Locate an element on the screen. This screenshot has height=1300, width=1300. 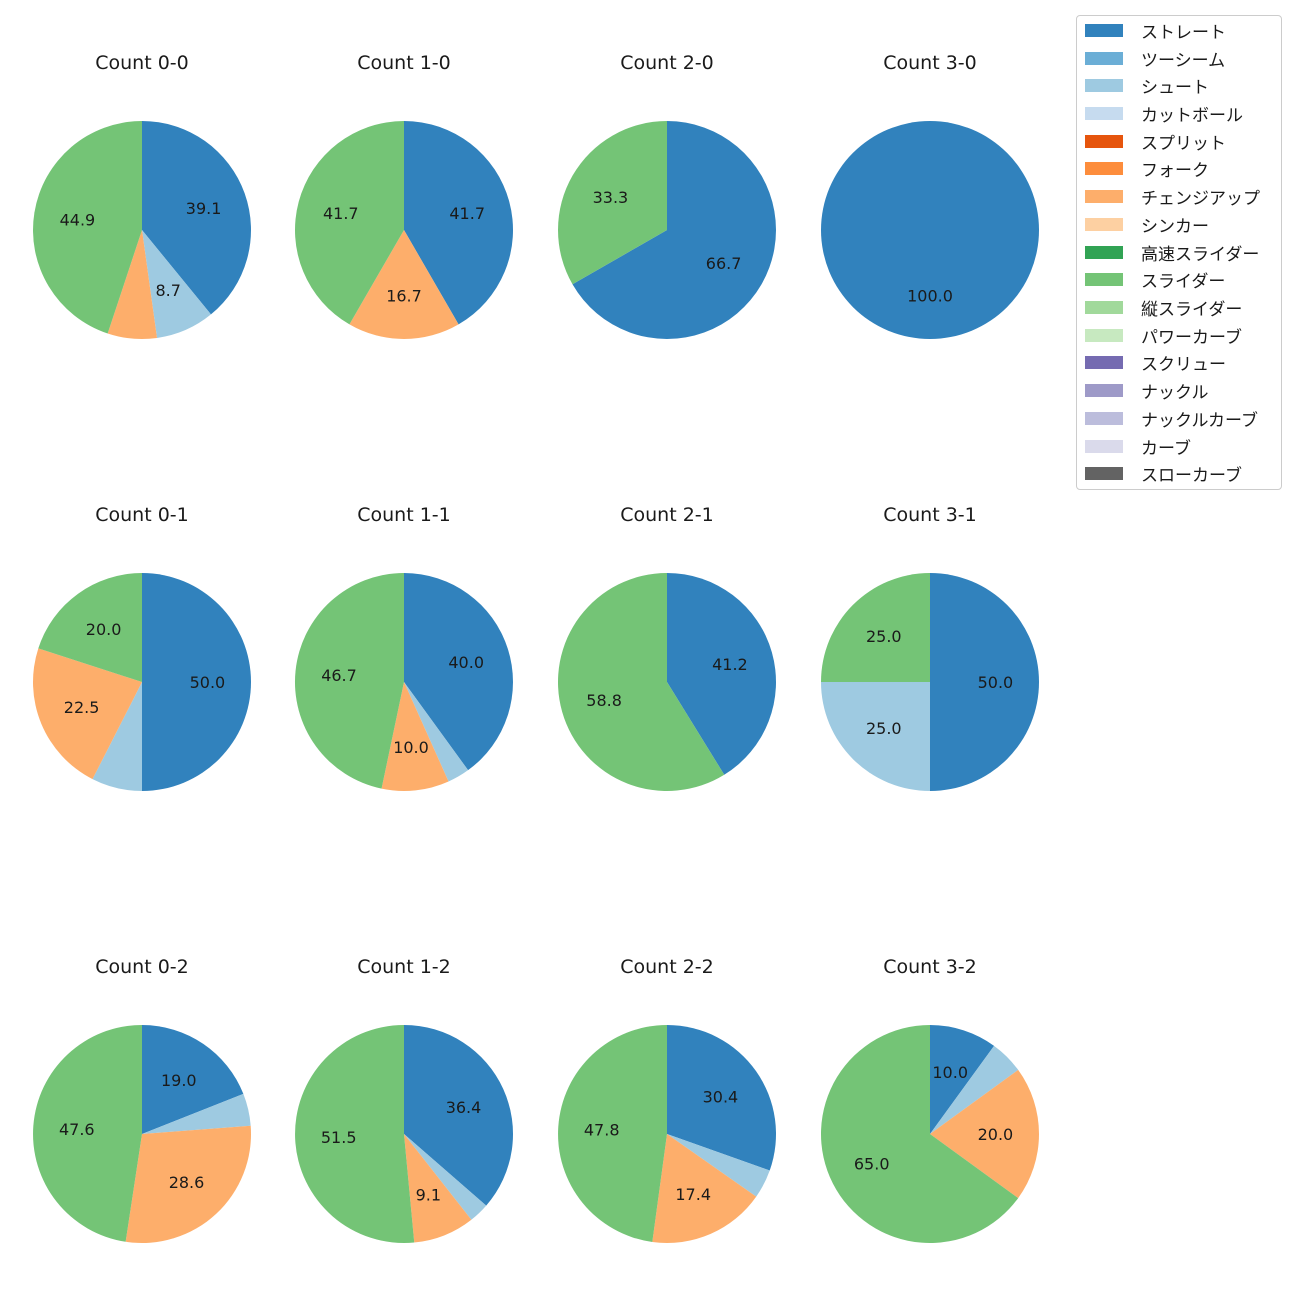
pie-chart: Count 0-2 19.0 28.6 47.6 is located at coordinates (142, 1099).